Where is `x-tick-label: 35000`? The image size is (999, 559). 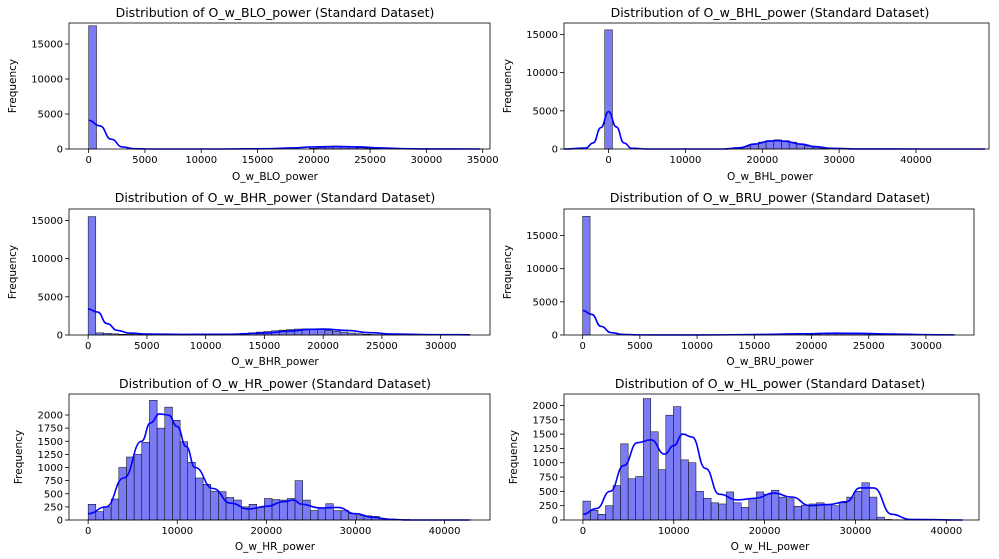
x-tick-label: 35000 is located at coordinates (483, 160).